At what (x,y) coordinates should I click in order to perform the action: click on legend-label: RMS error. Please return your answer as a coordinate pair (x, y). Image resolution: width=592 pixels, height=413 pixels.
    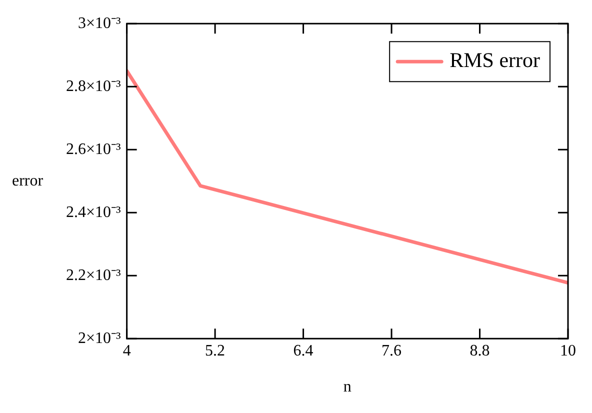
    Looking at the image, I should click on (495, 60).